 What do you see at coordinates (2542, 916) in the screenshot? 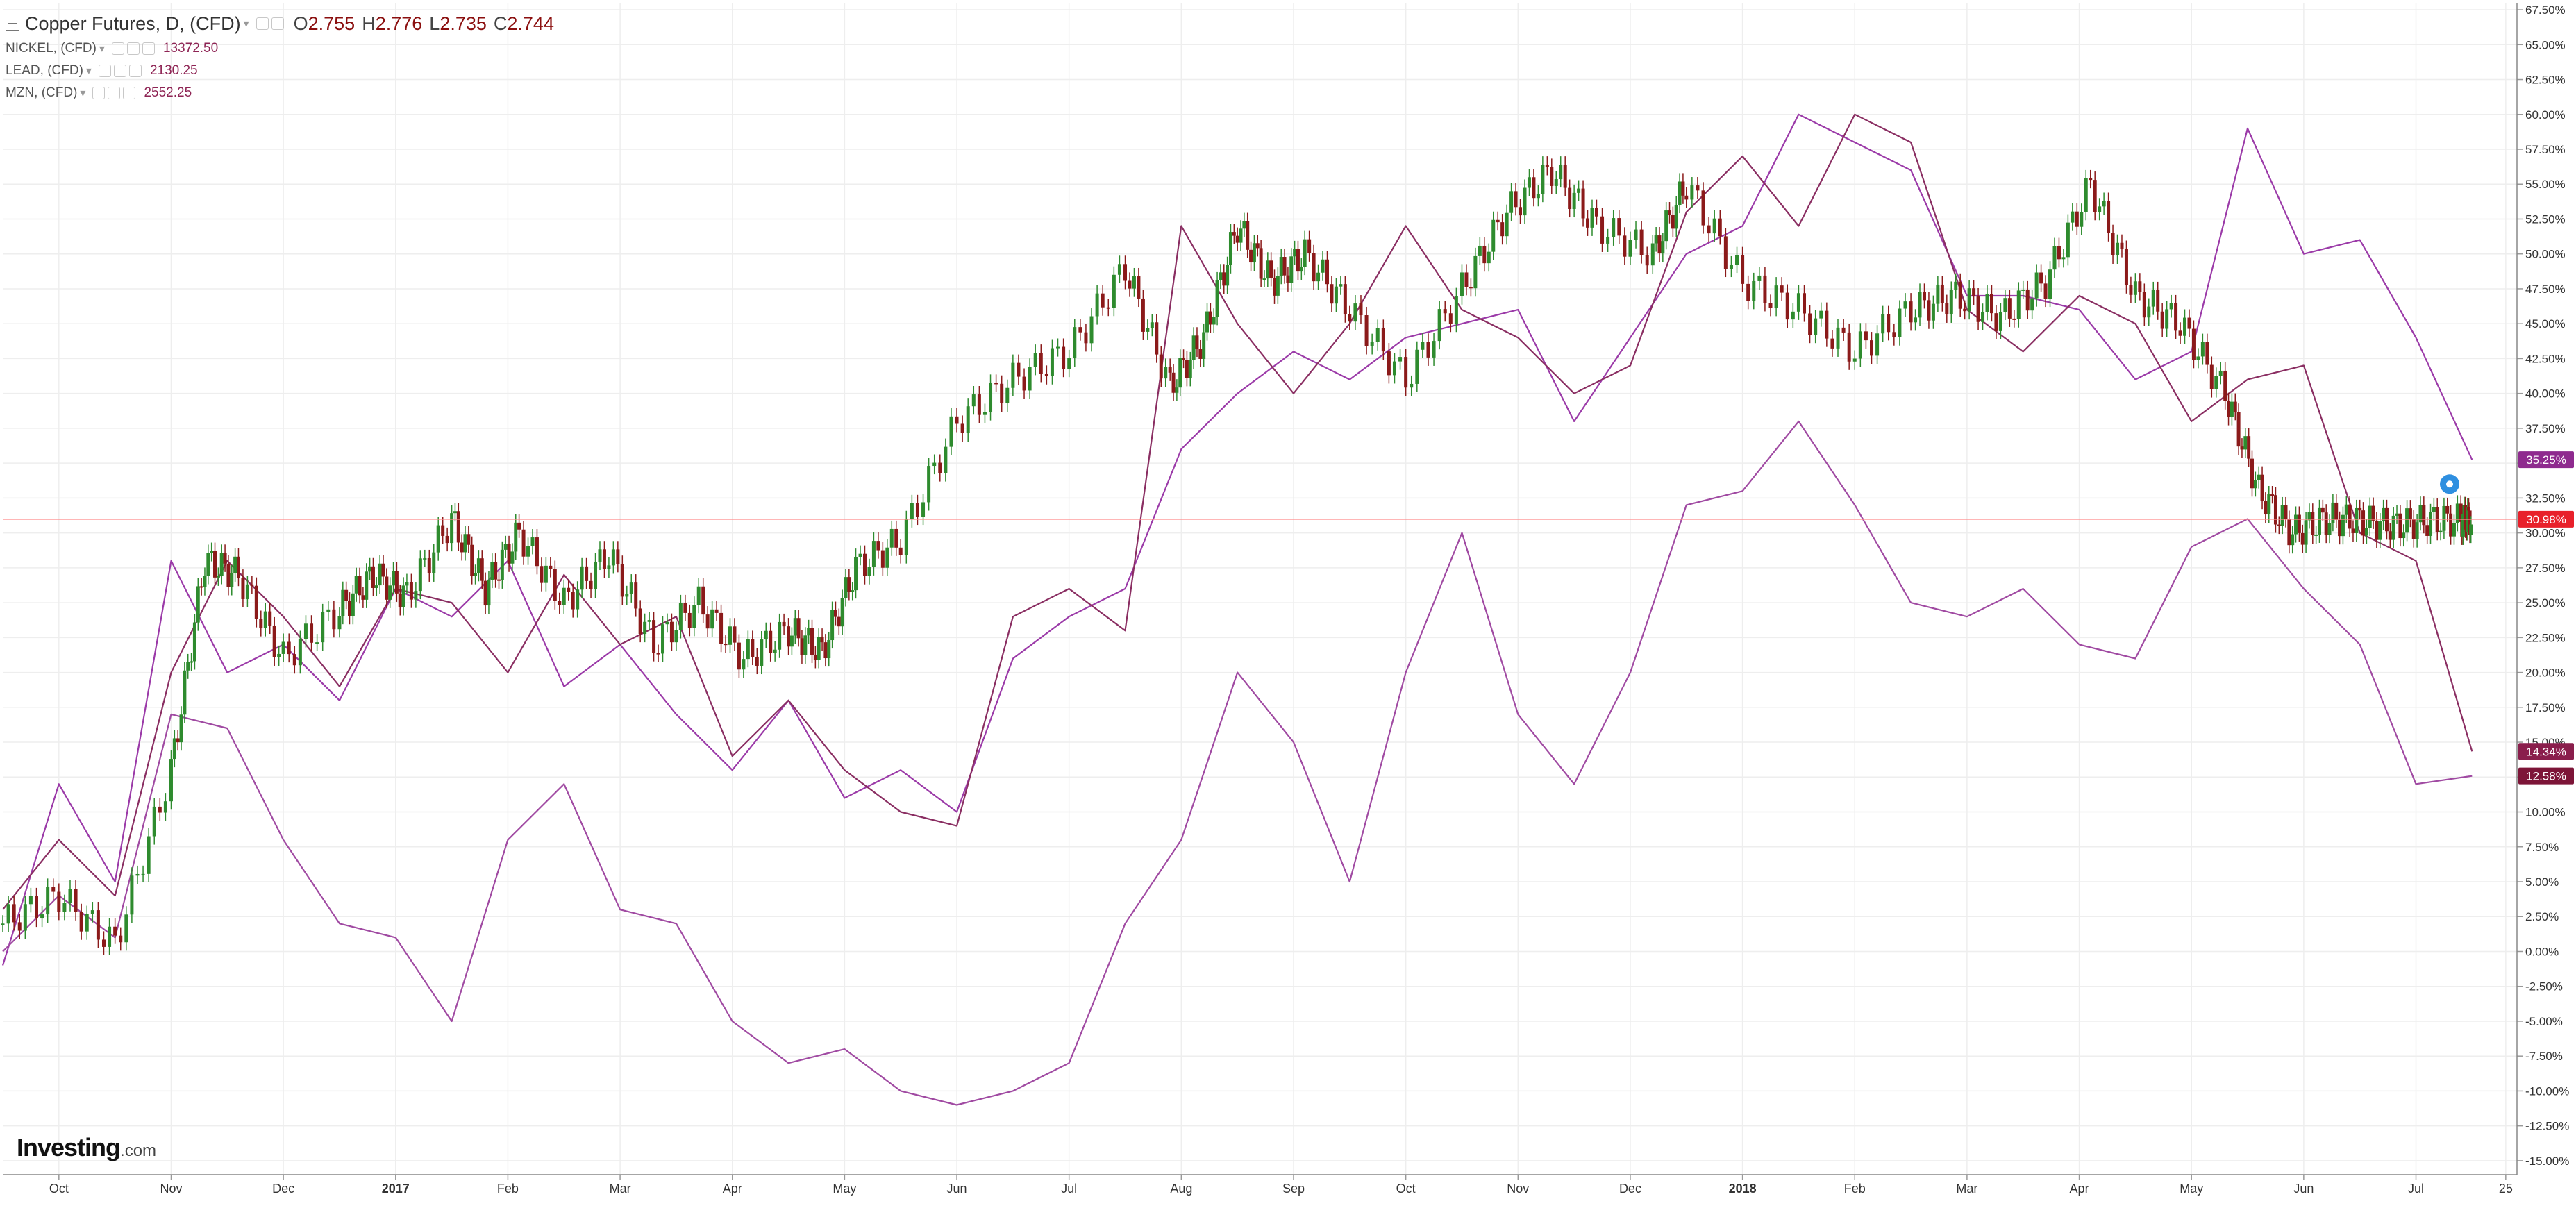
I see `y-tick-label: 2.50%` at bounding box center [2542, 916].